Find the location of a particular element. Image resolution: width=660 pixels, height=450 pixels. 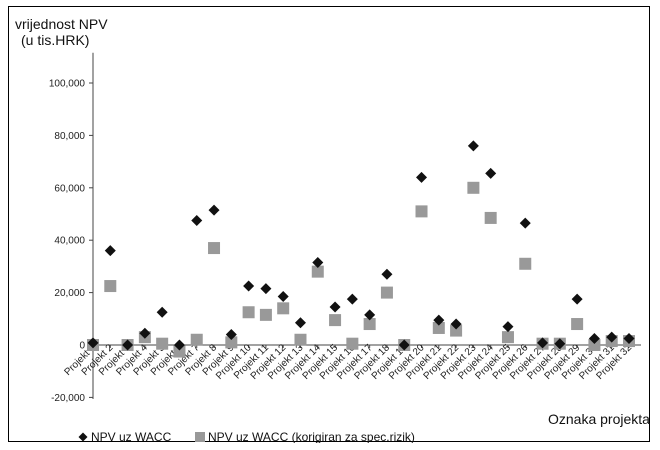

legend-label-adjusted-npv: NPV uz WACC (korigiran za spec.rizik) is located at coordinates (311, 436).